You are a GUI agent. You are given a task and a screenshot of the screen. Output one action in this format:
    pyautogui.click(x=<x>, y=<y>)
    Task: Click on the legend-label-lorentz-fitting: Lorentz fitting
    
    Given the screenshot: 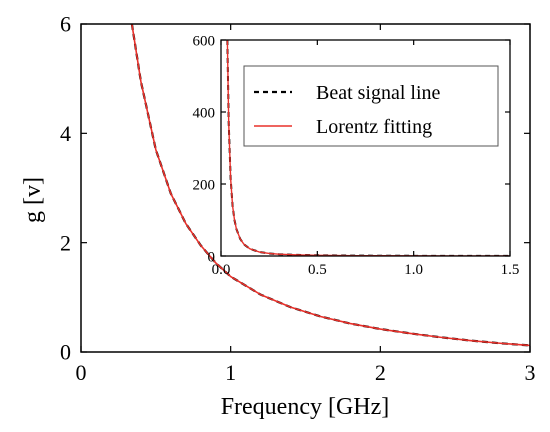 What is the action you would take?
    pyautogui.click(x=374, y=127)
    